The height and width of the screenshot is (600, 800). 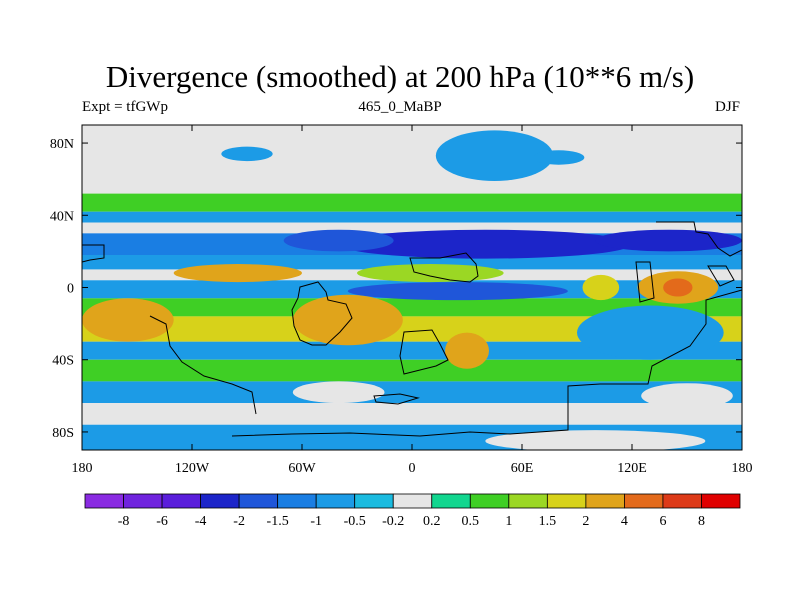 What do you see at coordinates (471, 521) in the screenshot?
I see `colorbar-label-9: 0.5` at bounding box center [471, 521].